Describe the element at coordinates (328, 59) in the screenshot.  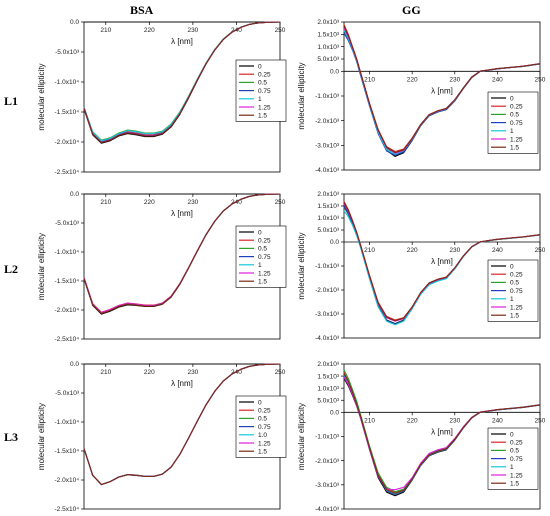
I see `y-tick-label: 5.0x10³` at that location.